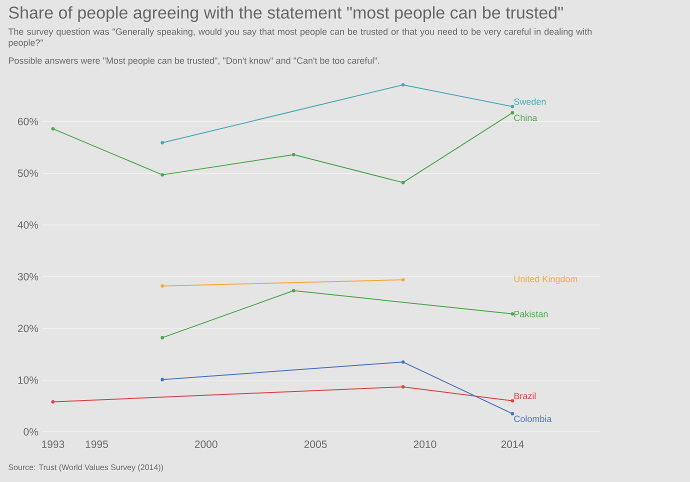 Image resolution: width=690 pixels, height=482 pixels. What do you see at coordinates (206, 444) in the screenshot?
I see `x-tick-label: 2000` at bounding box center [206, 444].